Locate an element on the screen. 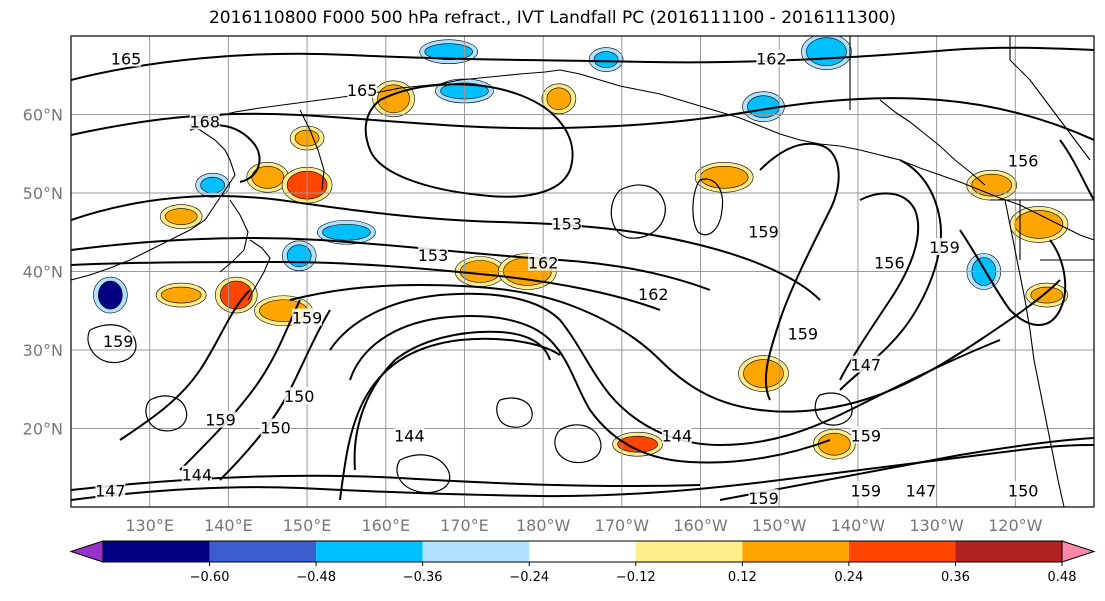 This screenshot has width=1105, height=601. contour-label: 168 is located at coordinates (205, 121).